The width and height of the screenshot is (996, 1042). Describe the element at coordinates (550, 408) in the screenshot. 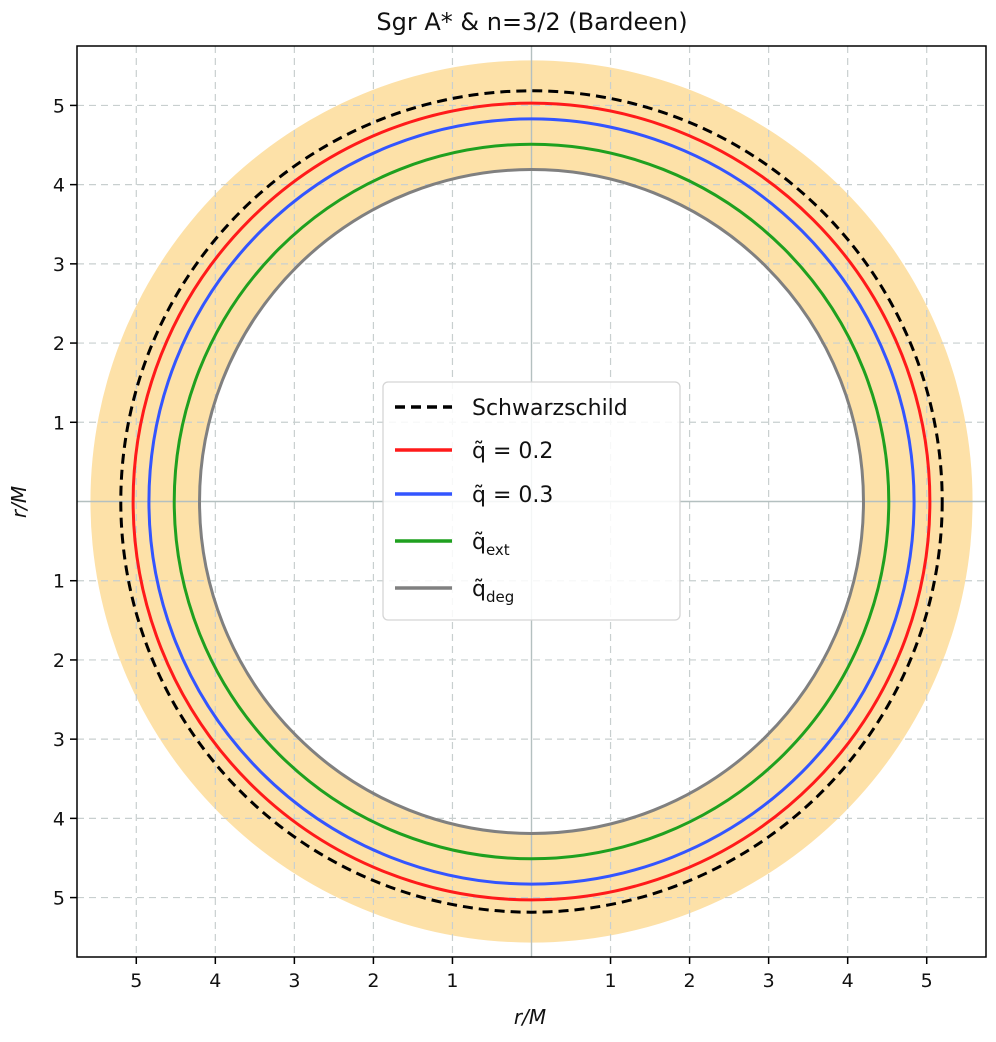

I see `legend-label-0: Schwarzschild` at that location.